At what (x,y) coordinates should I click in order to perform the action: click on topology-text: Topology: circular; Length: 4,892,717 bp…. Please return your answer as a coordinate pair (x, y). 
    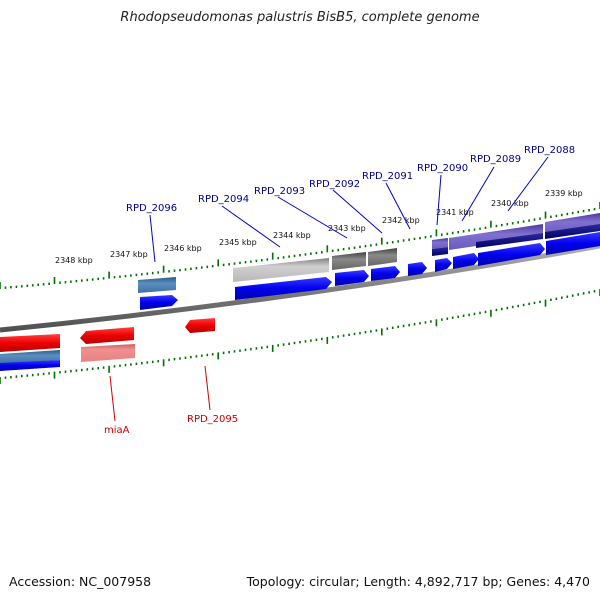
    Looking at the image, I should click on (418, 581).